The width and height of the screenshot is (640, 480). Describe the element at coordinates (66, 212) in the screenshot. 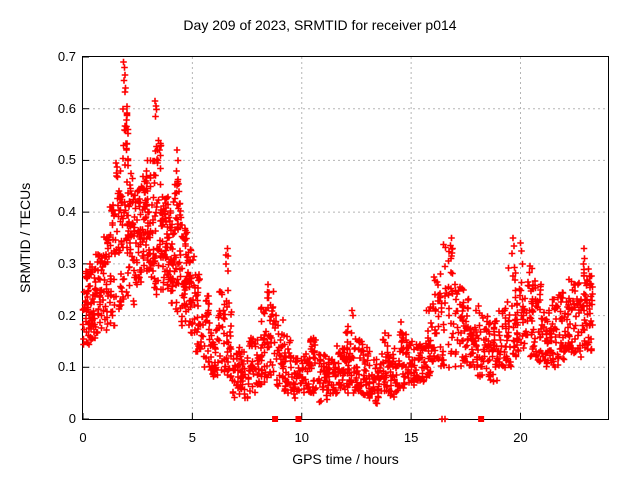

I see `y-tick-label: 0.4` at that location.